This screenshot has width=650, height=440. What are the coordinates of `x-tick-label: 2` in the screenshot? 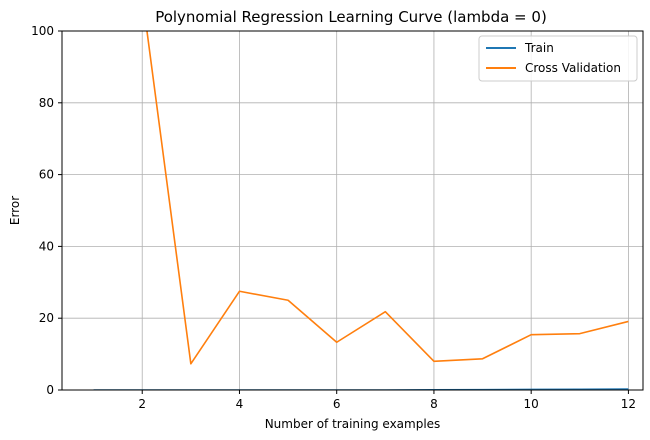 It's located at (142, 404).